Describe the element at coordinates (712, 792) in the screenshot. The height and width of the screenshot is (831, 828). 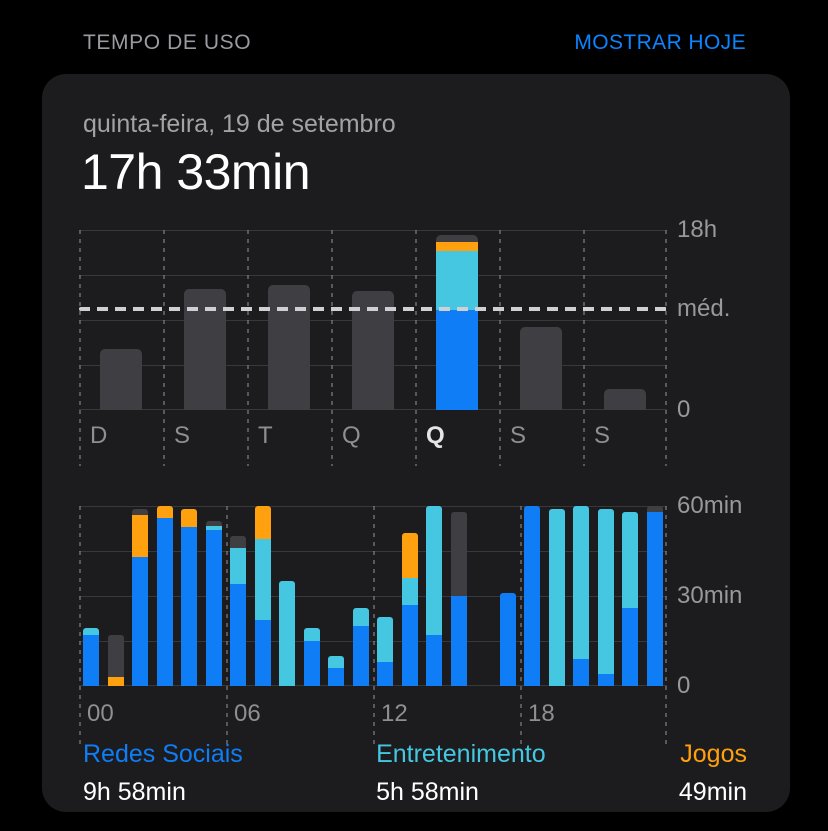
I see `legend-value: 49min` at that location.